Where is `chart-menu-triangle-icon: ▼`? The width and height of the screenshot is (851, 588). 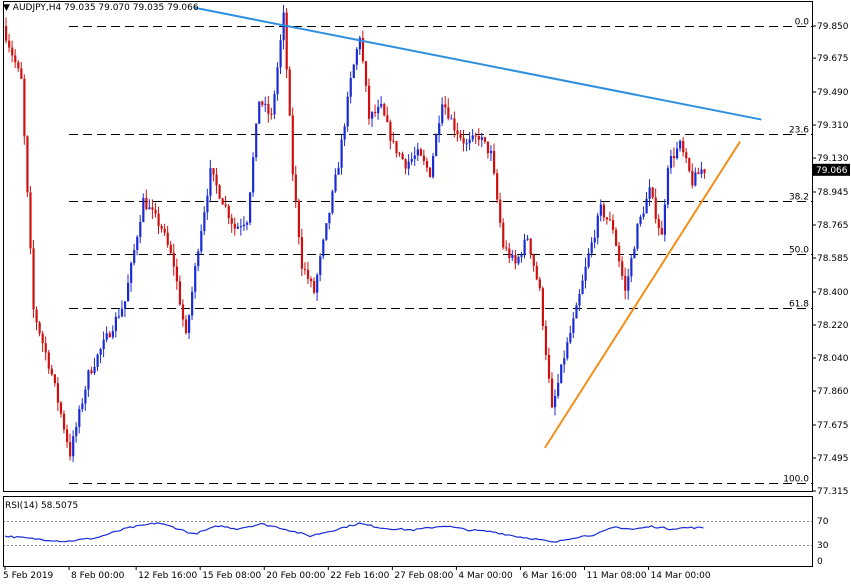 chart-menu-triangle-icon: ▼ is located at coordinates (8, 8).